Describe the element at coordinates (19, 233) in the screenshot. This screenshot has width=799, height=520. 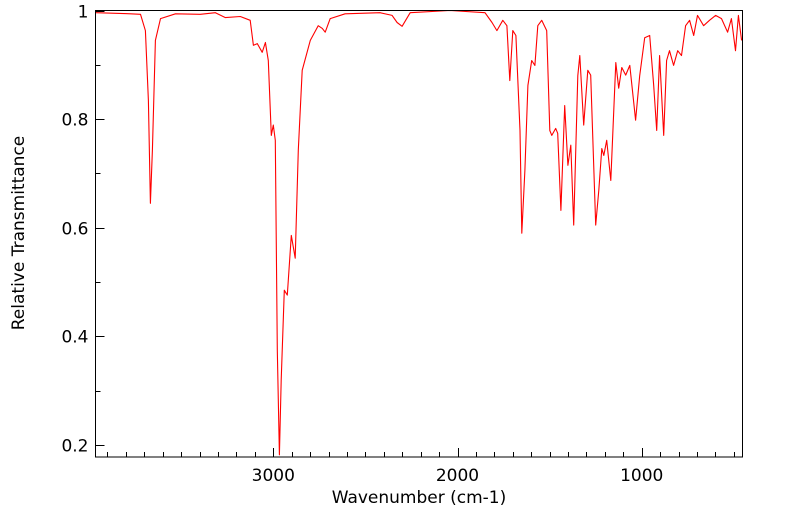
I see `y-axis-label: Relative Transmittance` at that location.